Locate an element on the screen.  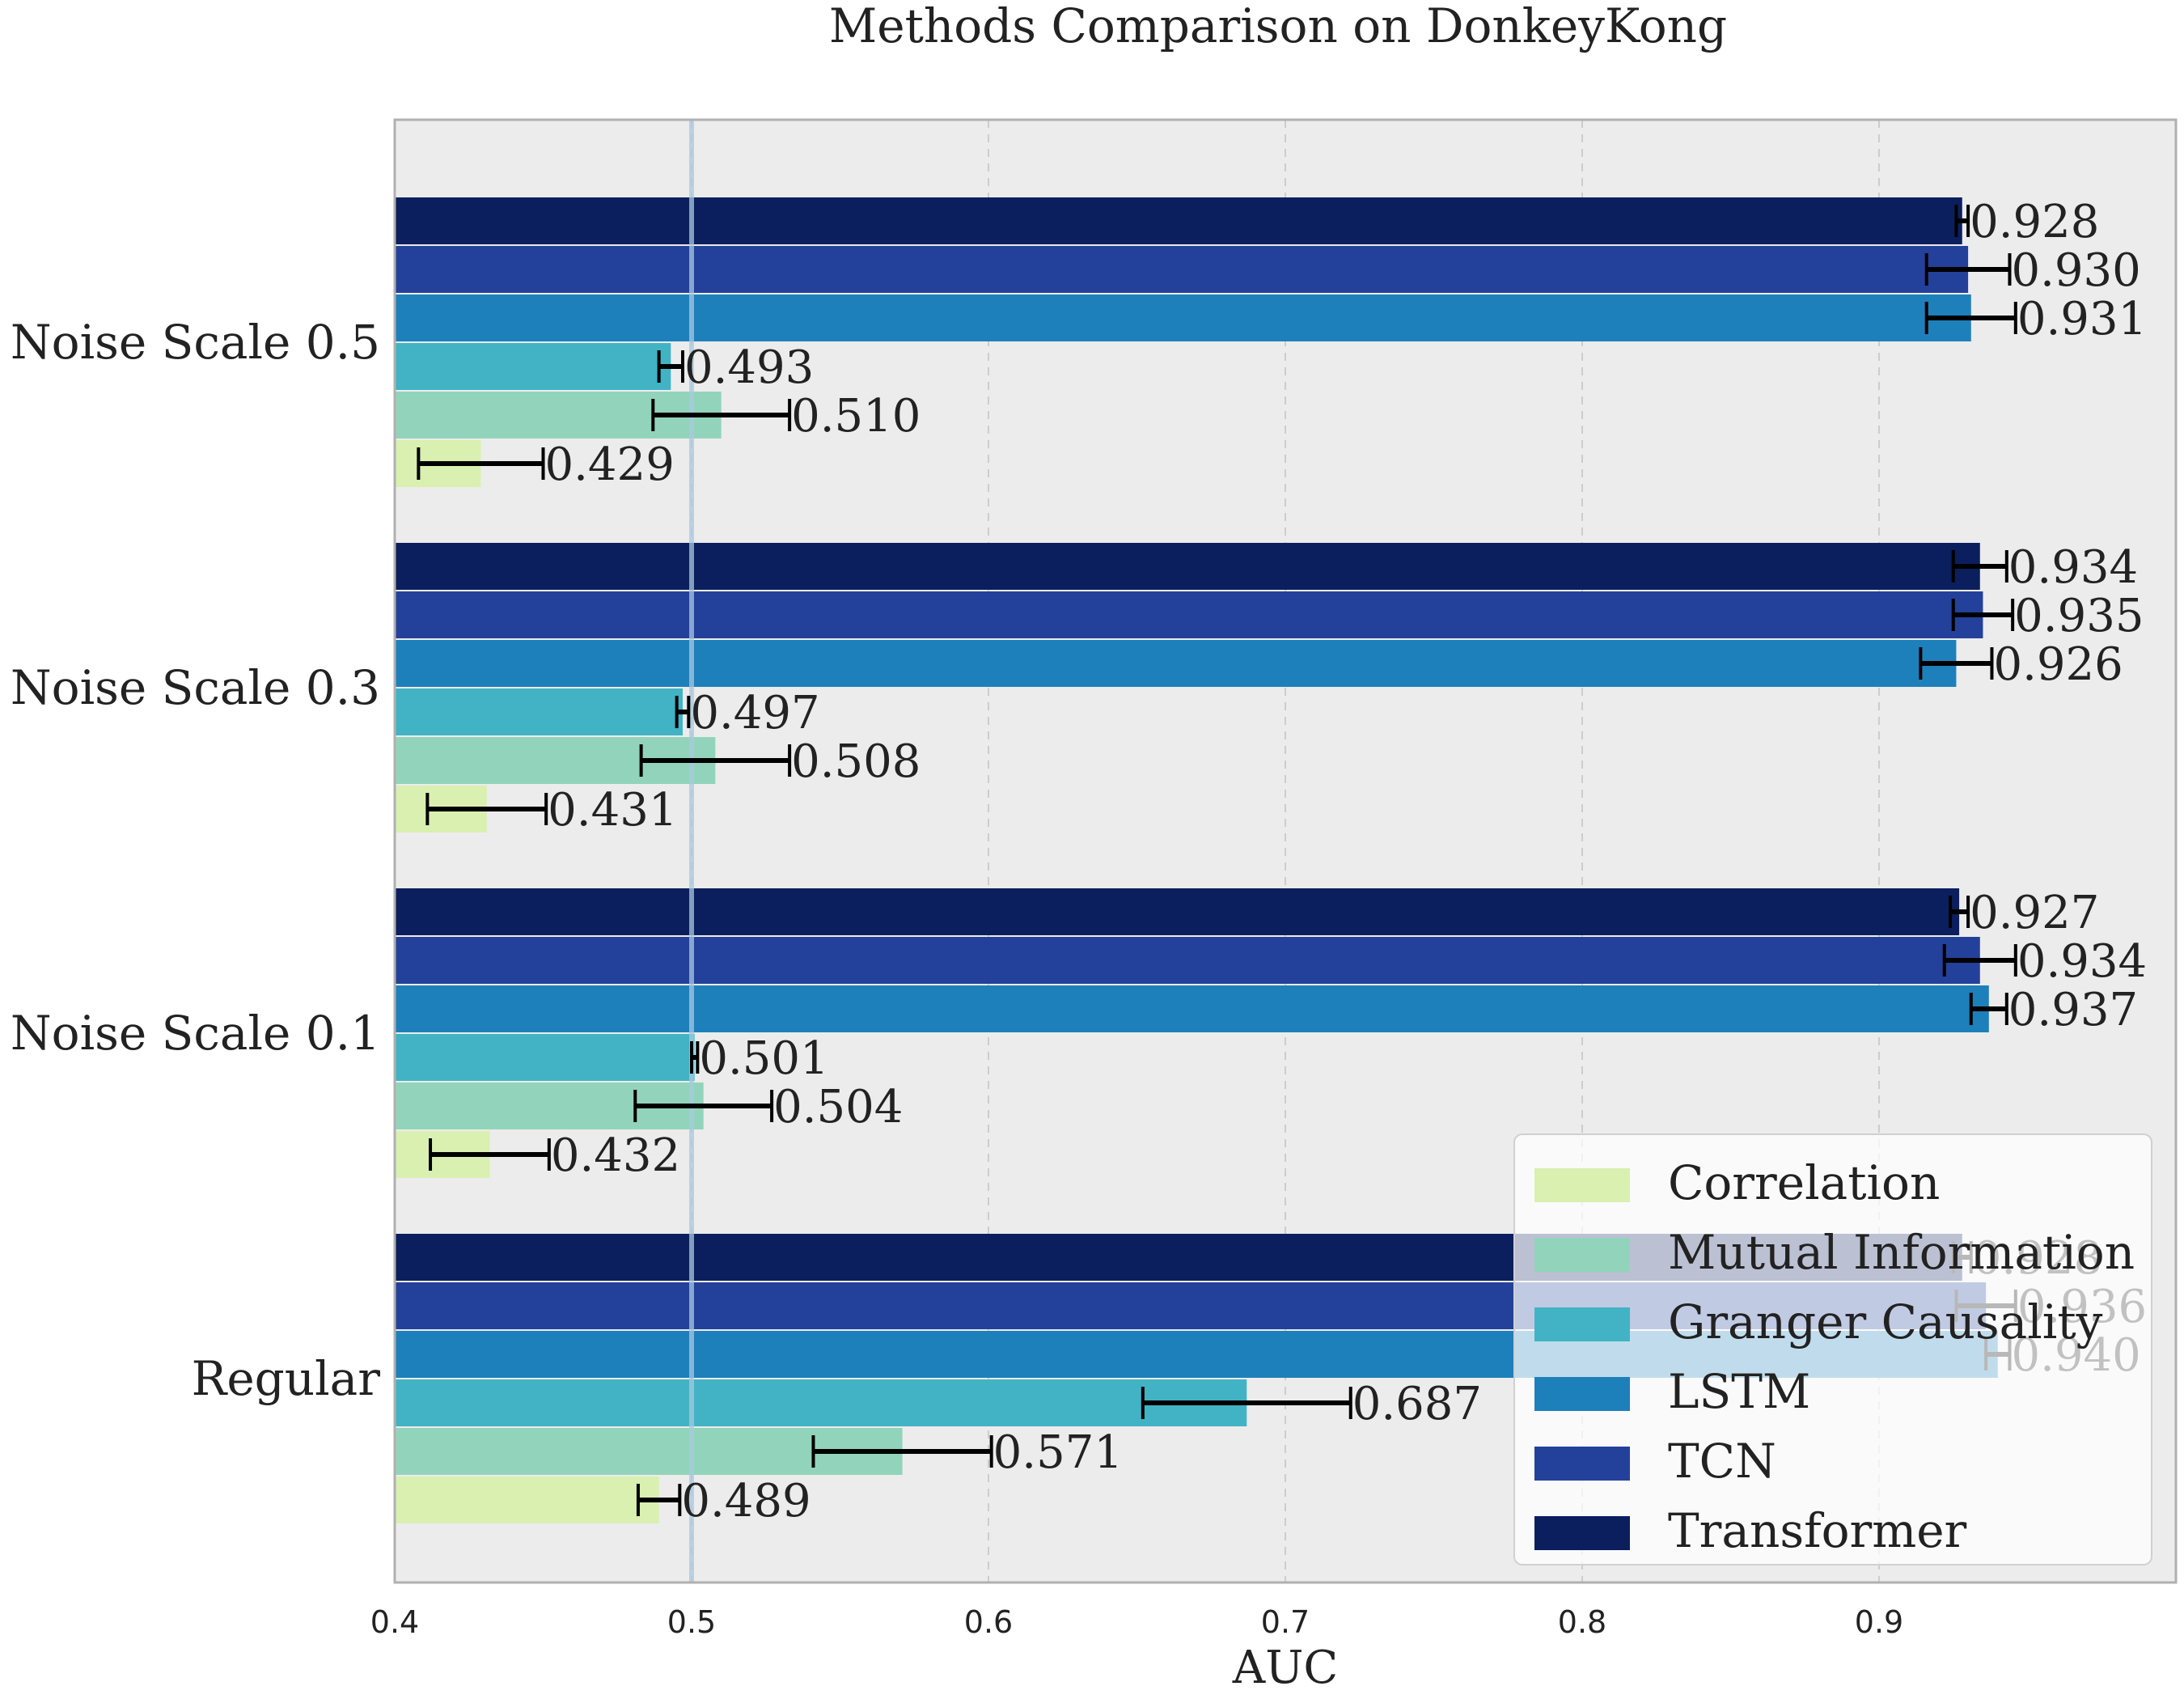
value-label: 0.431 is located at coordinates (612, 810).